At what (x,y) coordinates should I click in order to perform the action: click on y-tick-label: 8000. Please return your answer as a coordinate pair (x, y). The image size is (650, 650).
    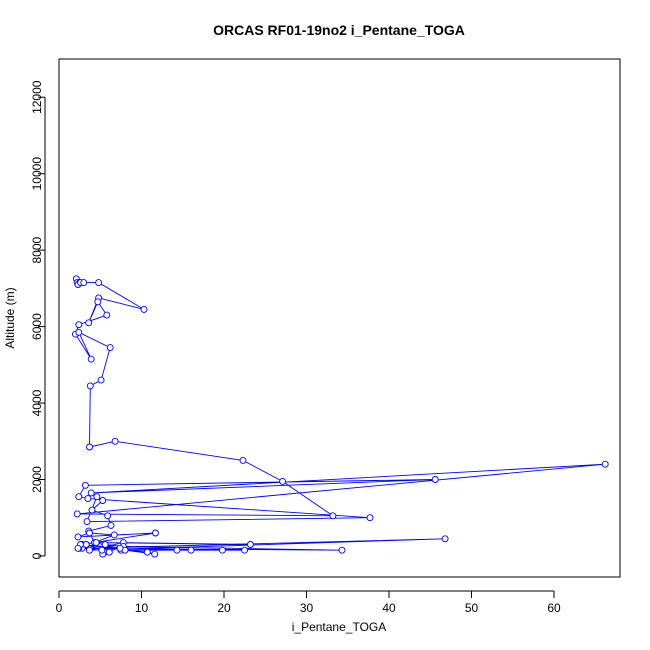
    Looking at the image, I should click on (37, 249).